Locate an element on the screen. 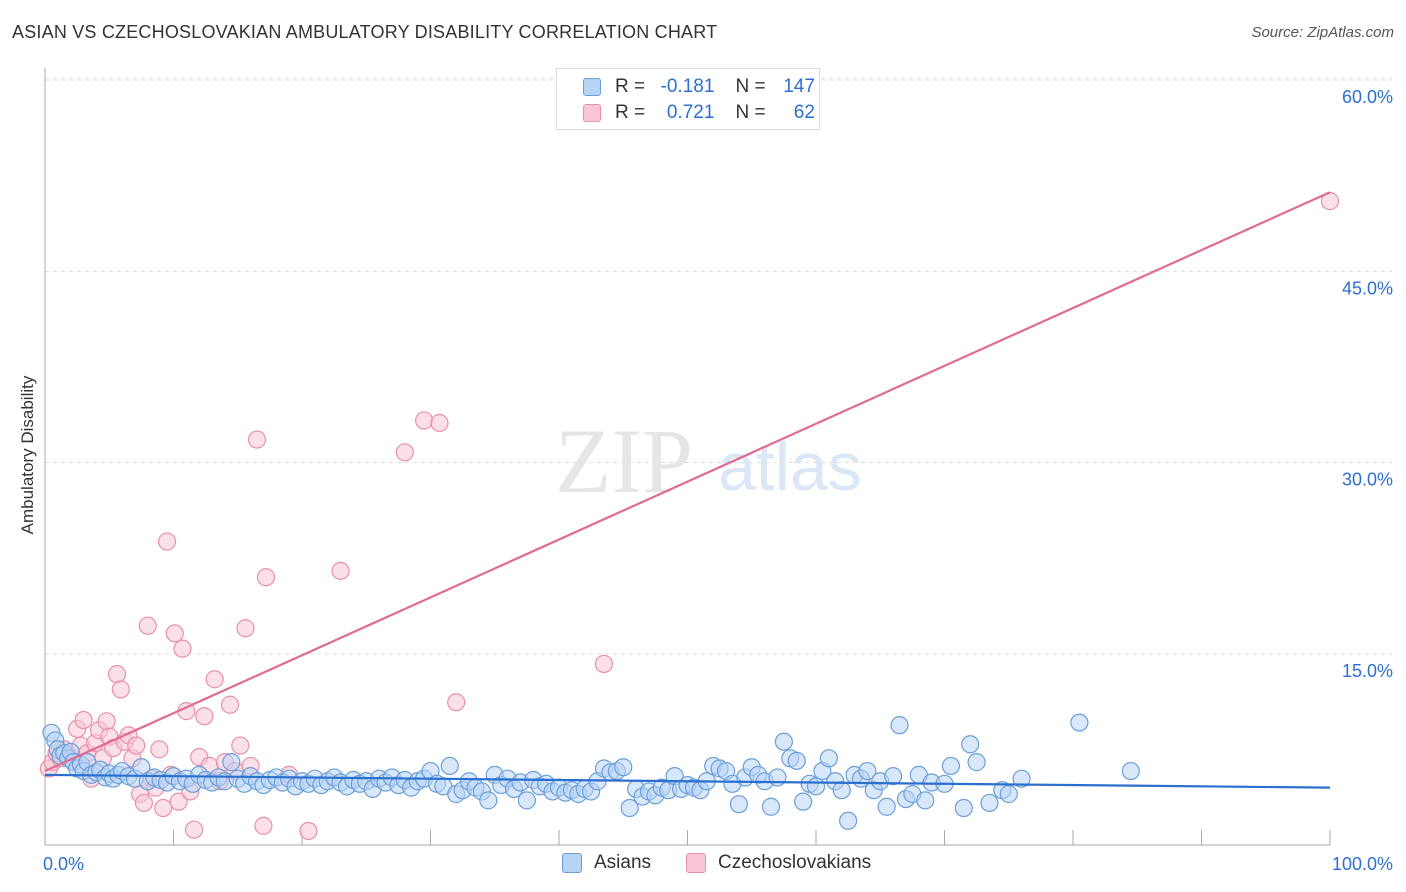 Image resolution: width=1406 pixels, height=892 pixels. x-tick-label: 0.0% is located at coordinates (63, 864).